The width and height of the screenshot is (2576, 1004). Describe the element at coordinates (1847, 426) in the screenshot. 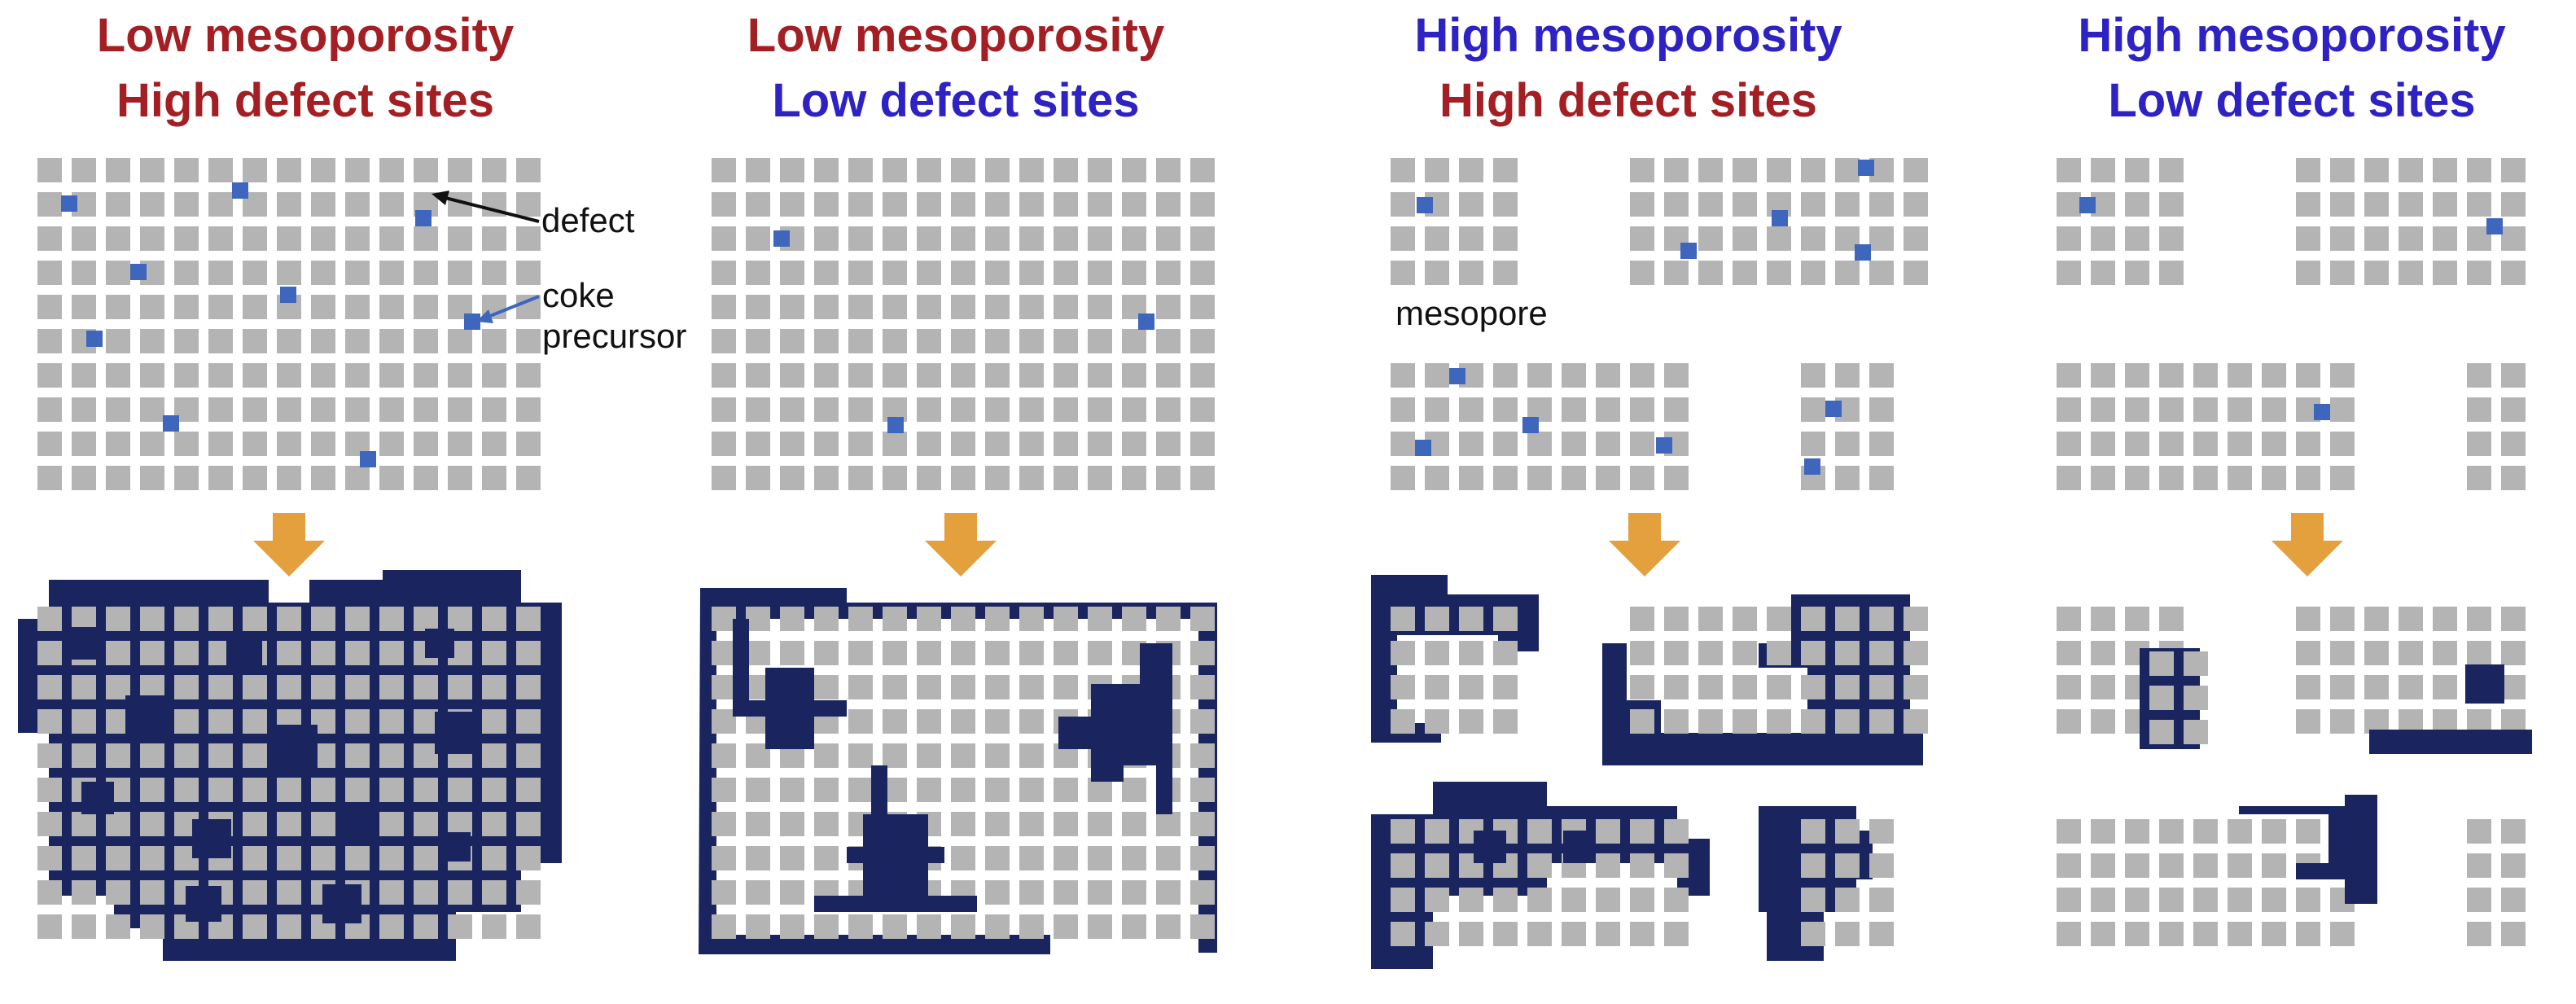

I see `panel-3-block-bottom-right` at that location.